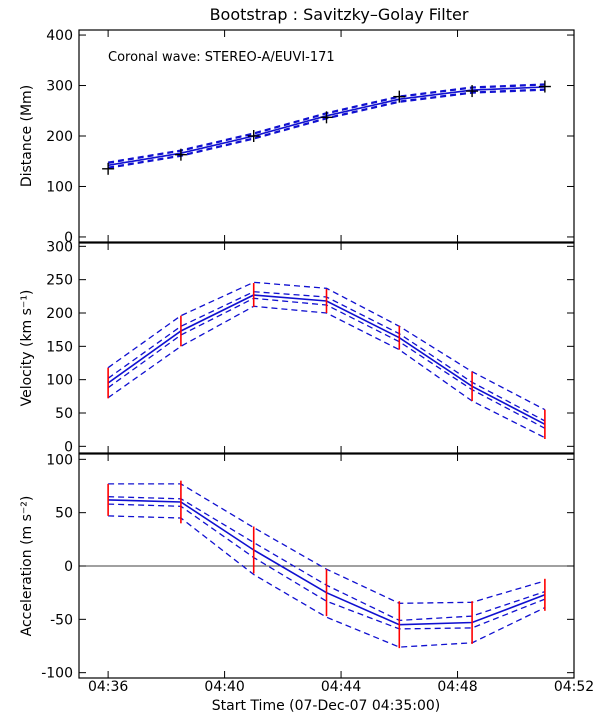 This screenshot has width=600, height=717. Describe the element at coordinates (224, 687) in the screenshot. I see `x-tick-label: 04:40` at that location.